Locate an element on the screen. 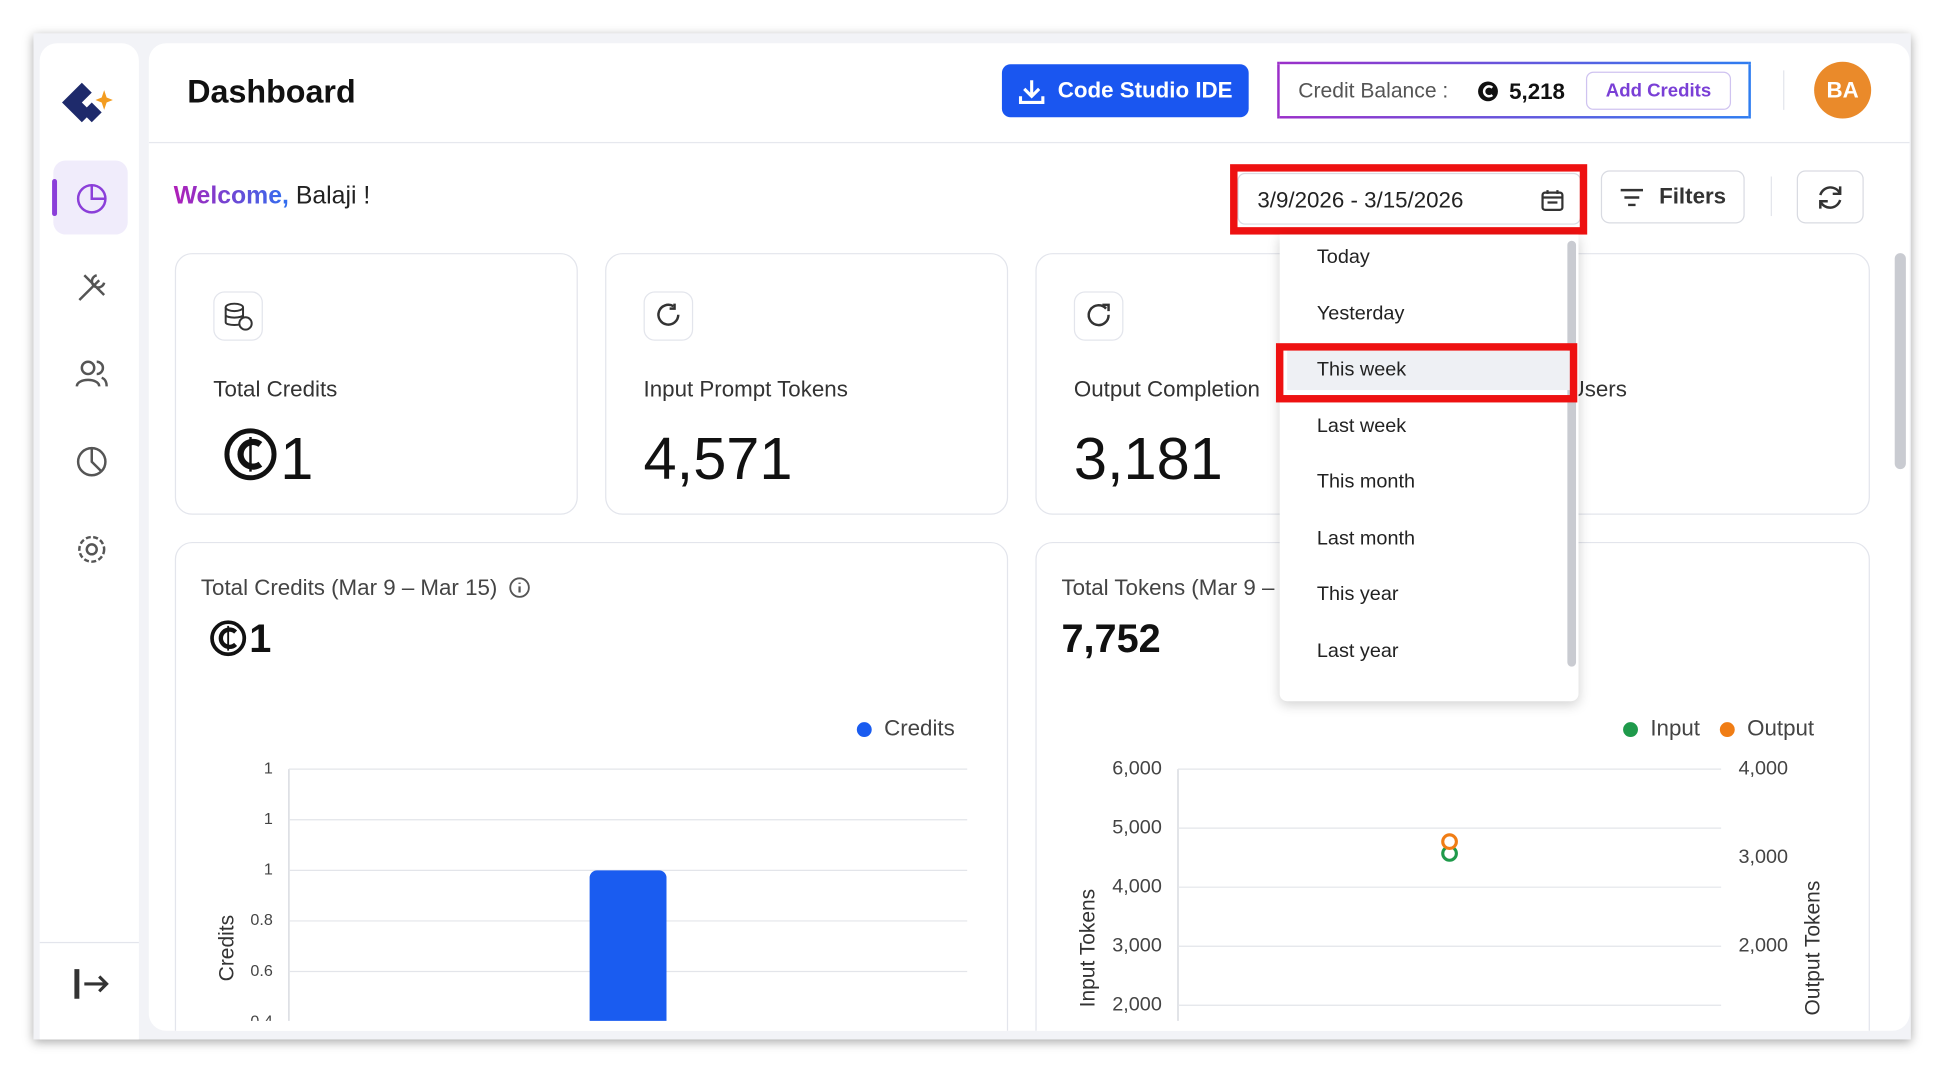 This screenshot has height=1074, width=1938. y-tick-label: 5,000 is located at coordinates (1137, 827).